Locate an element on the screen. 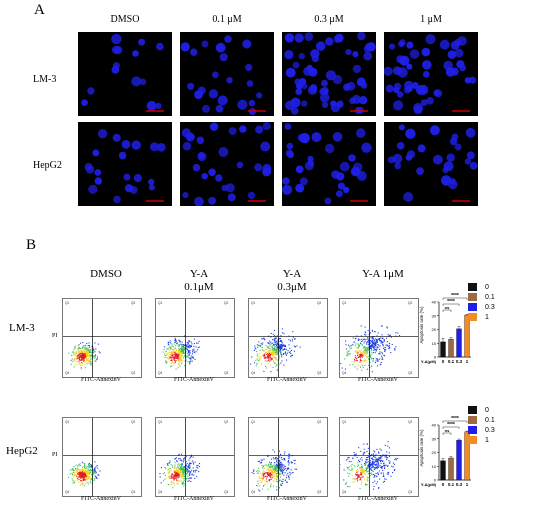 Image resolution: width=550 pixels, height=520 pixels. panel-b-col-0.1: Y-A 0.1μM is located at coordinates (199, 280).